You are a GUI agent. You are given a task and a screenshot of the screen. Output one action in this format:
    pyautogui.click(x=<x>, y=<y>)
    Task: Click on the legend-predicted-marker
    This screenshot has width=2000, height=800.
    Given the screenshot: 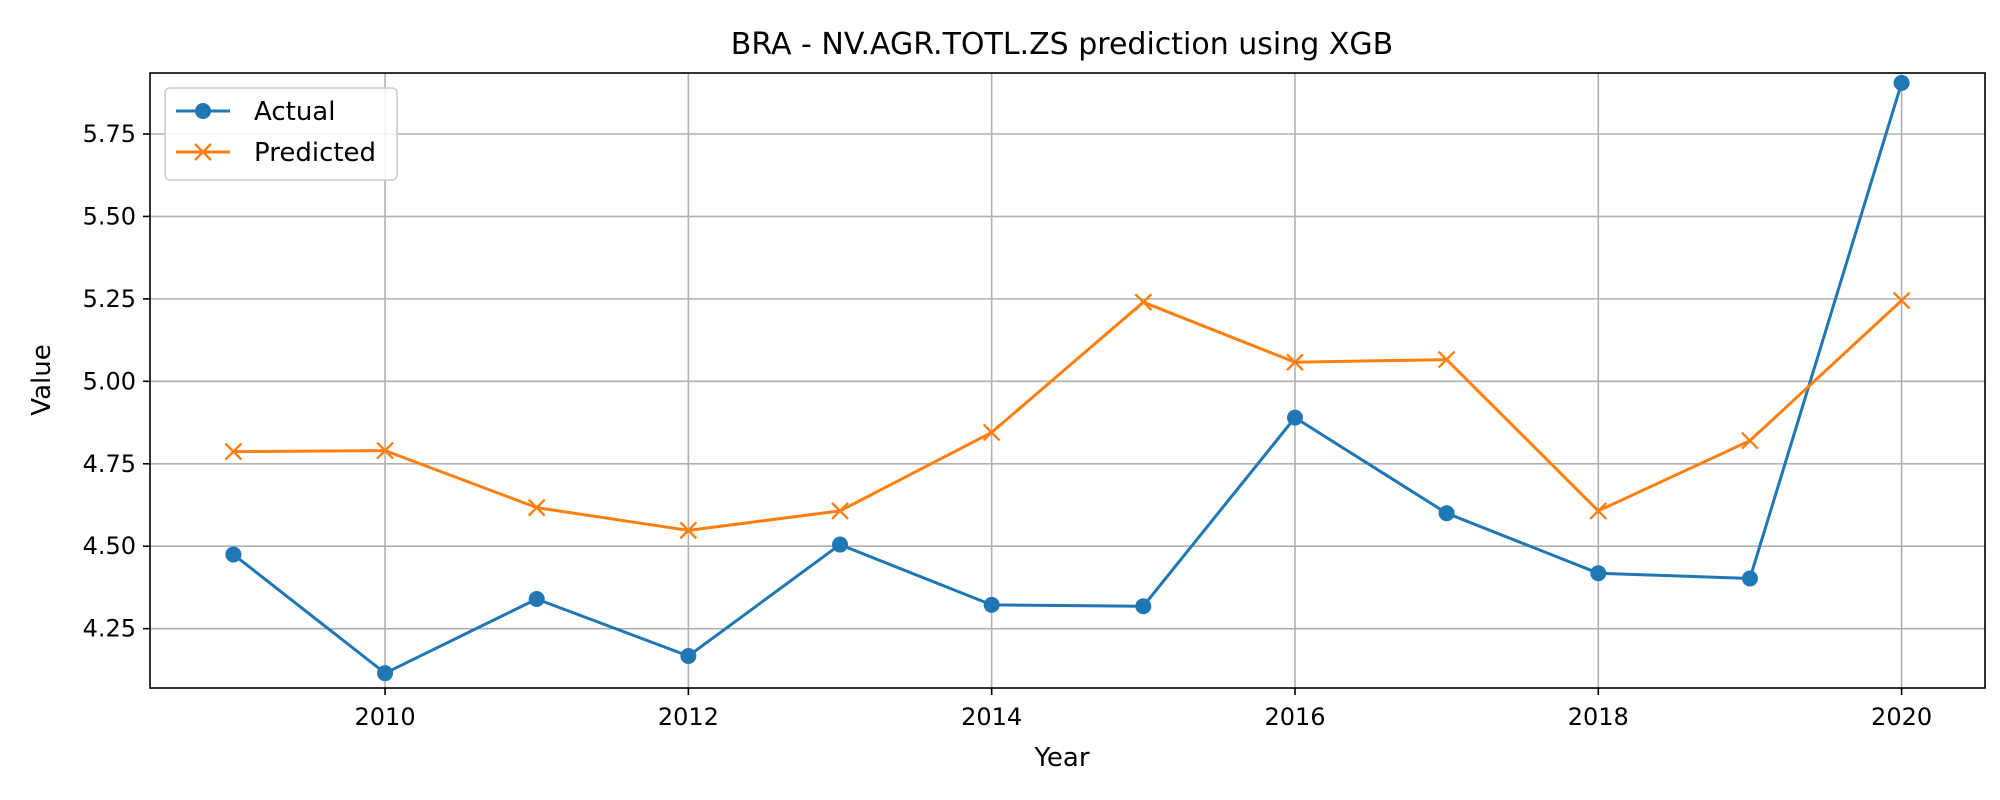 What is the action you would take?
    pyautogui.click(x=203, y=152)
    